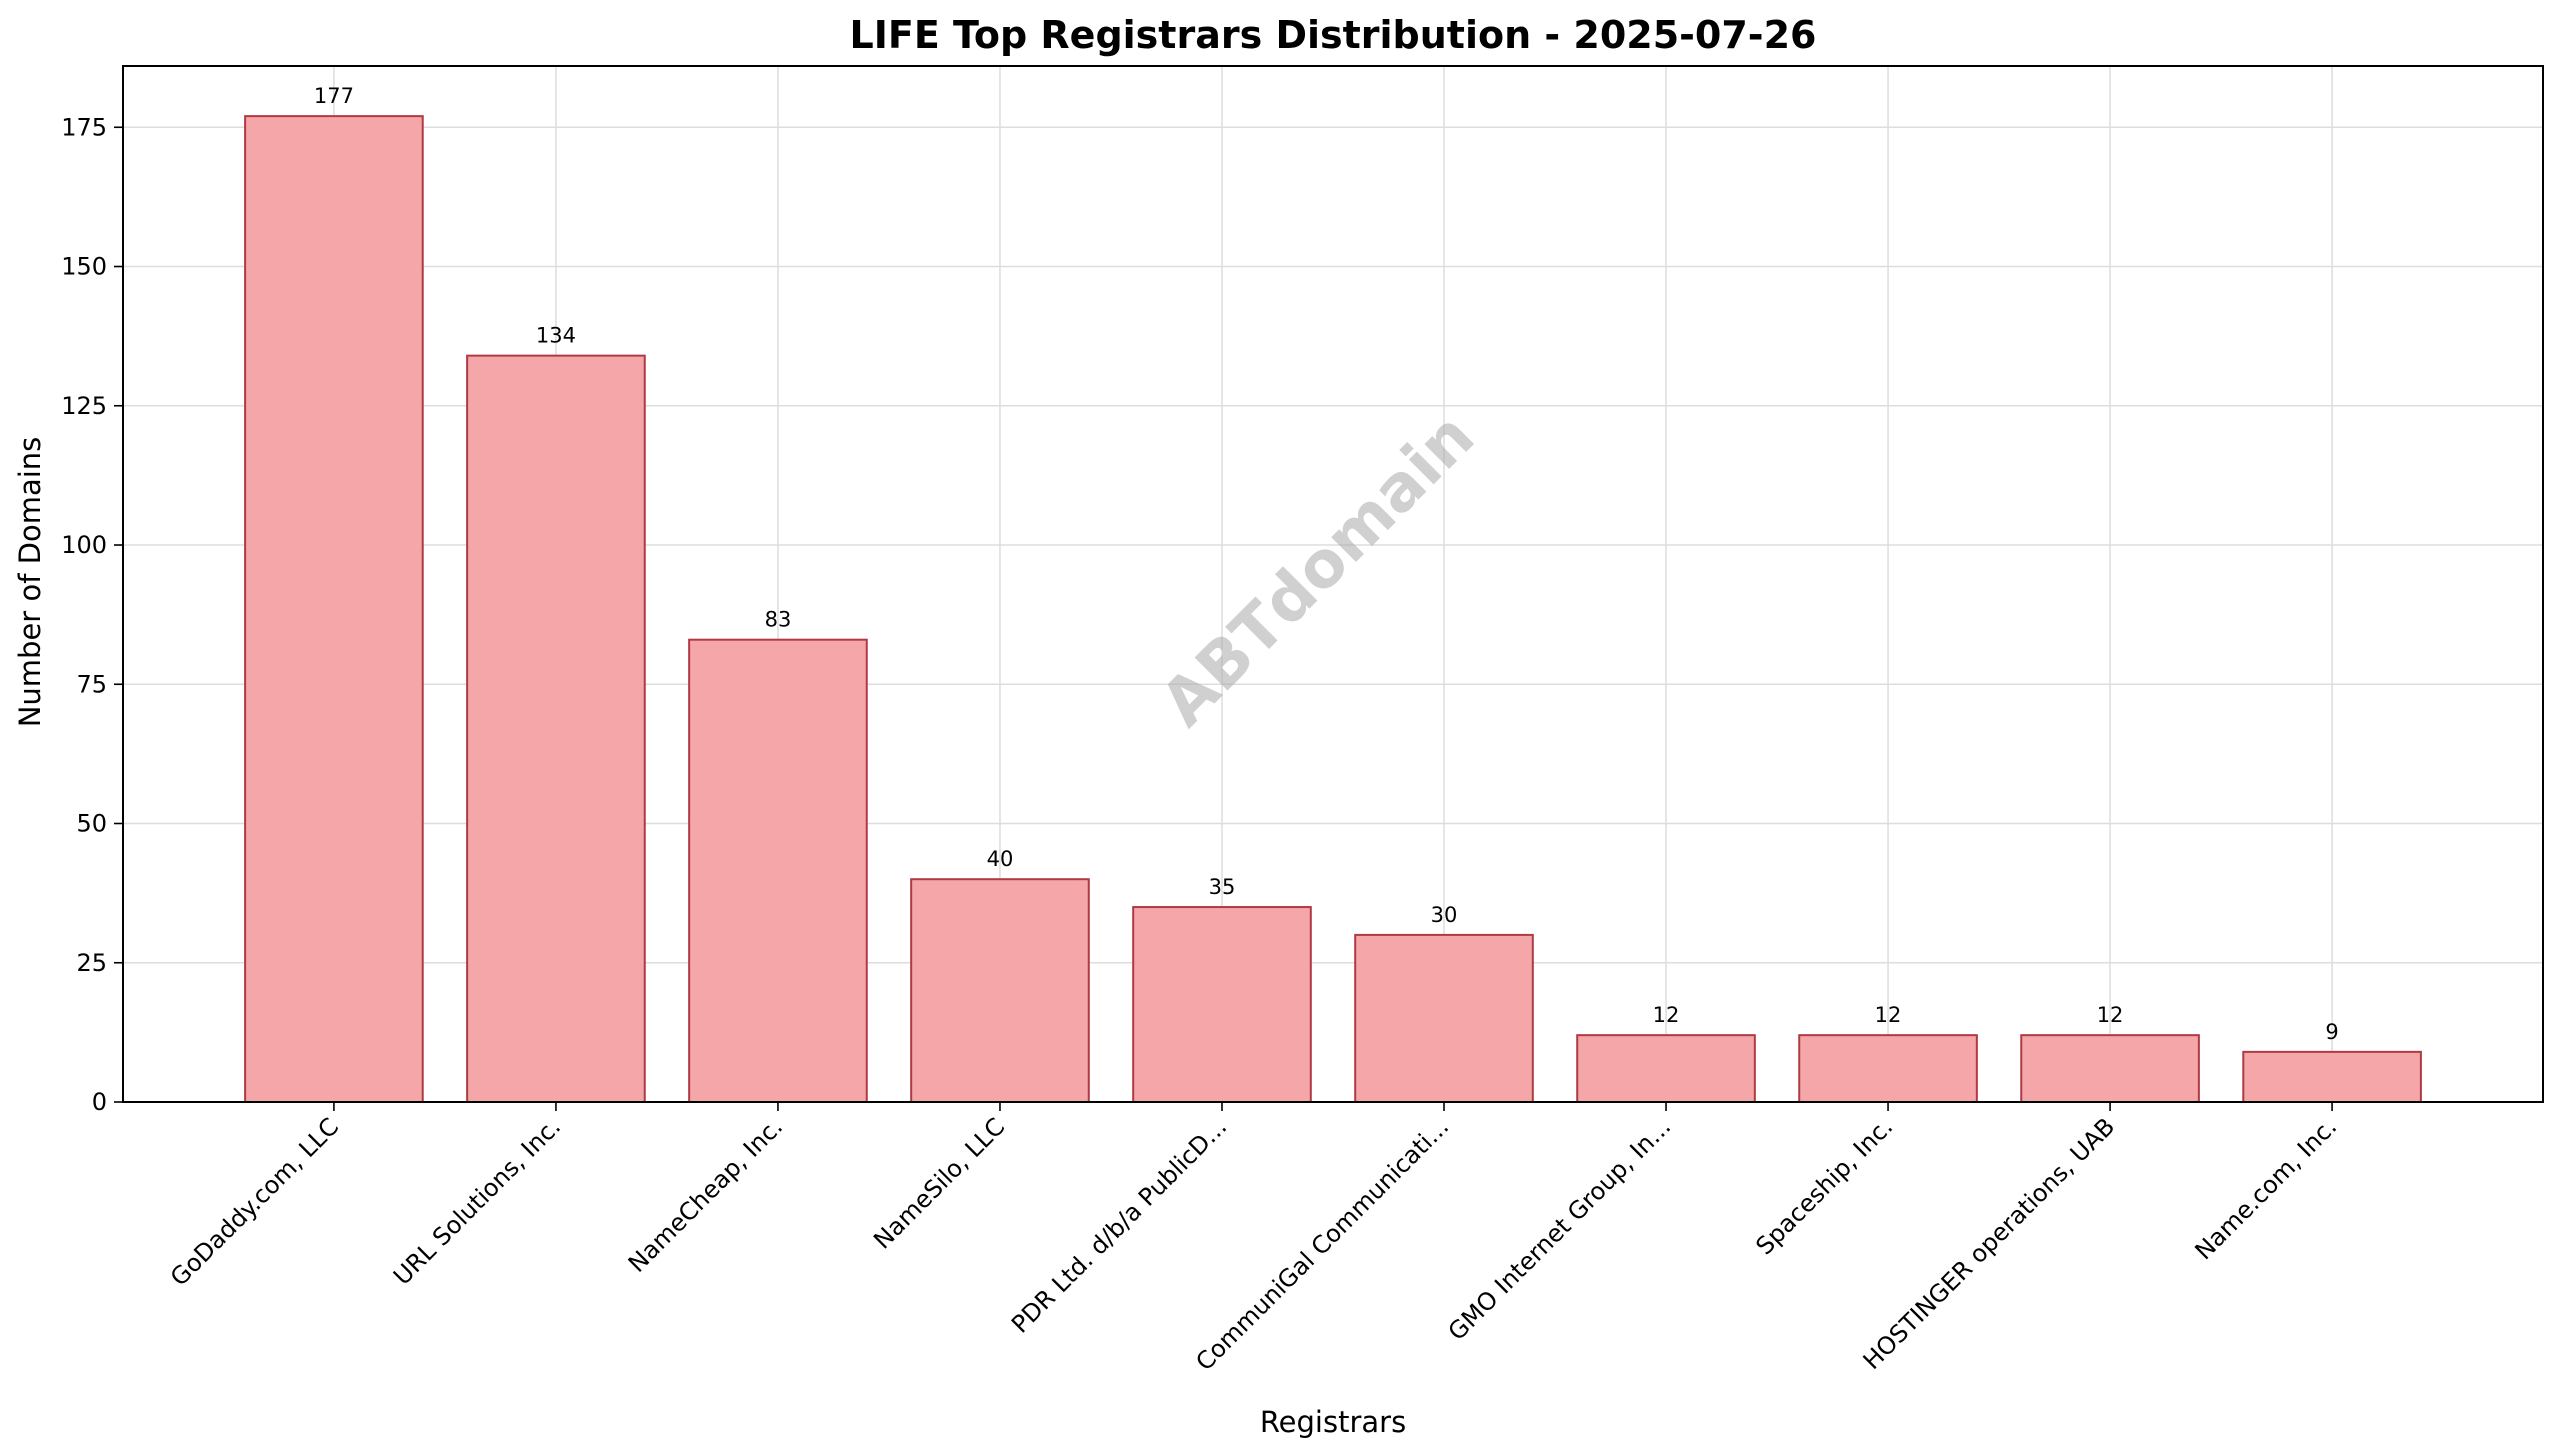 This screenshot has width=2560, height=1456. What do you see at coordinates (84, 127) in the screenshot?
I see `y-tick-label: 175` at bounding box center [84, 127].